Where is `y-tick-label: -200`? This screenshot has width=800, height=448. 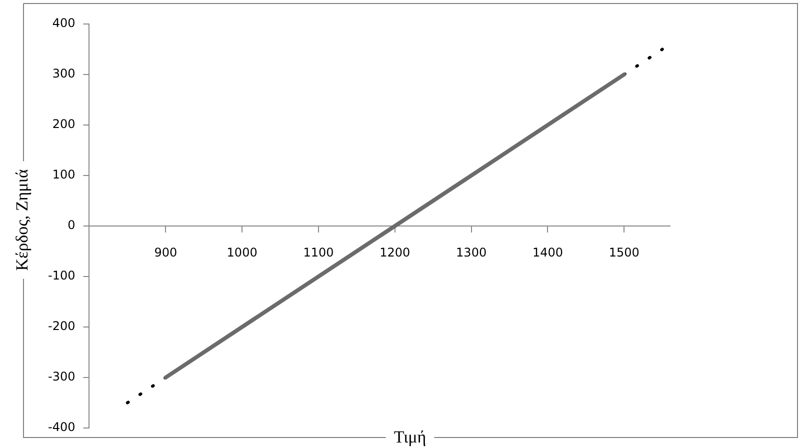
y-tick-label: -200 is located at coordinates (62, 326).